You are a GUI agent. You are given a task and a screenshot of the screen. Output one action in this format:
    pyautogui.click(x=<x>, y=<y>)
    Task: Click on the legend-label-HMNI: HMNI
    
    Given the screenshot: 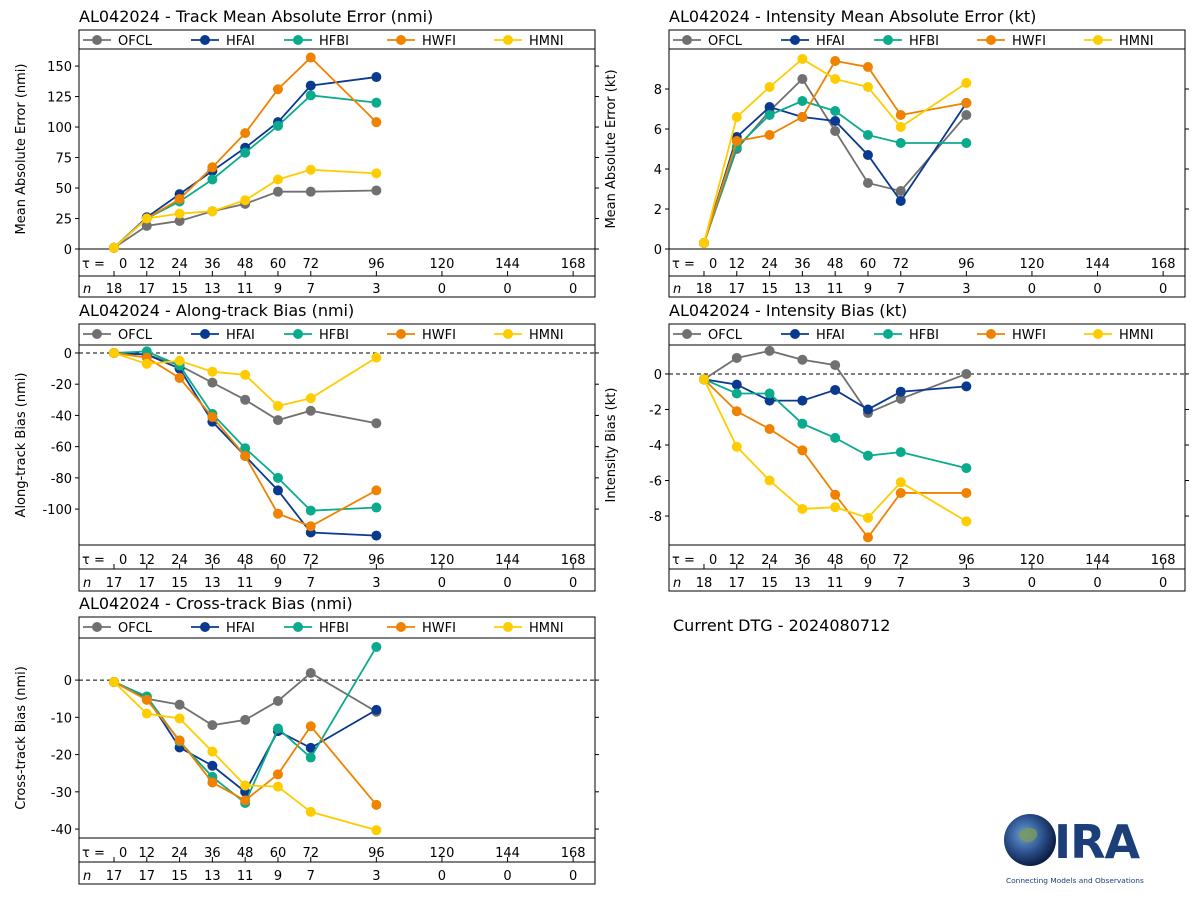 What is the action you would take?
    pyautogui.click(x=546, y=335)
    